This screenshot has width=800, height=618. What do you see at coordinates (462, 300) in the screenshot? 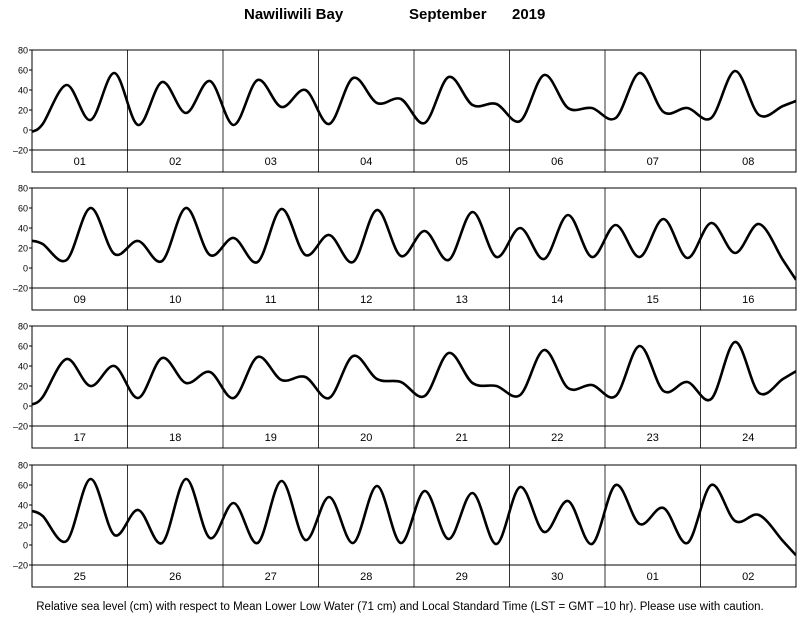
I see `day-label: 13` at bounding box center [462, 300].